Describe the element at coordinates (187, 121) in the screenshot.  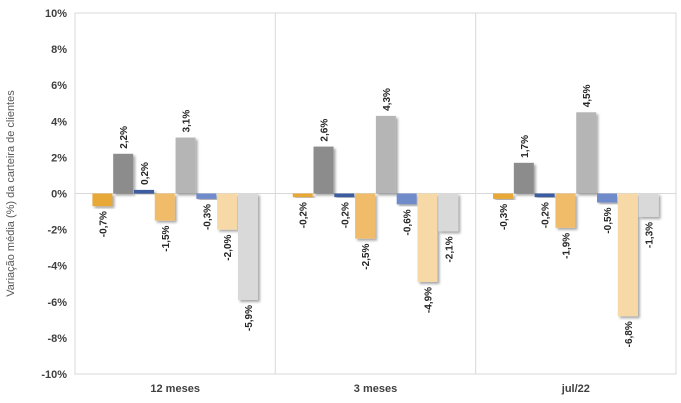
I see `data-label: 3,1%` at that location.